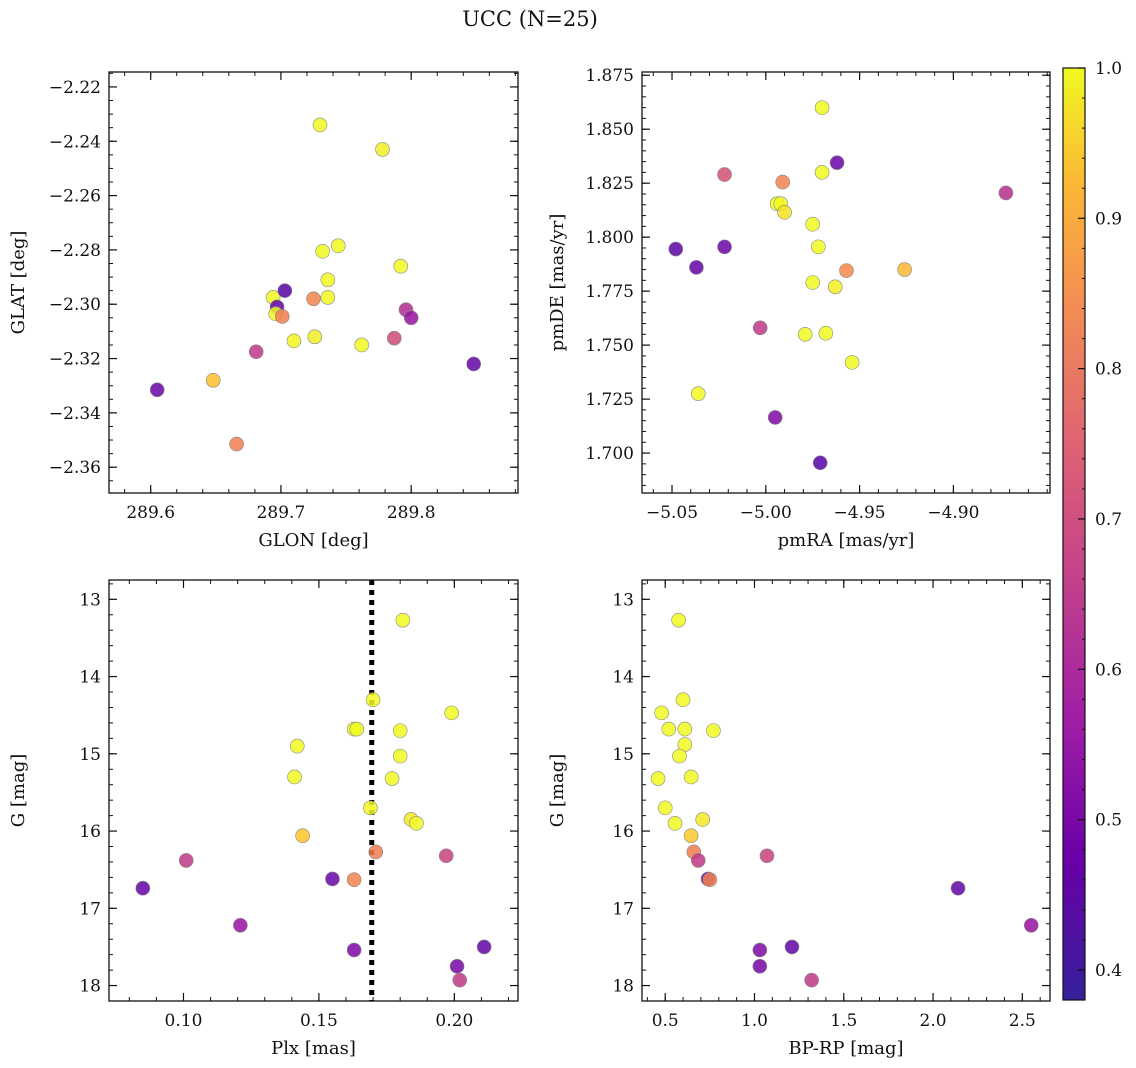 The width and height of the screenshot is (1136, 1068). Describe the element at coordinates (1108, 670) in the screenshot. I see `colorbar-tick-label: 0.6` at that location.